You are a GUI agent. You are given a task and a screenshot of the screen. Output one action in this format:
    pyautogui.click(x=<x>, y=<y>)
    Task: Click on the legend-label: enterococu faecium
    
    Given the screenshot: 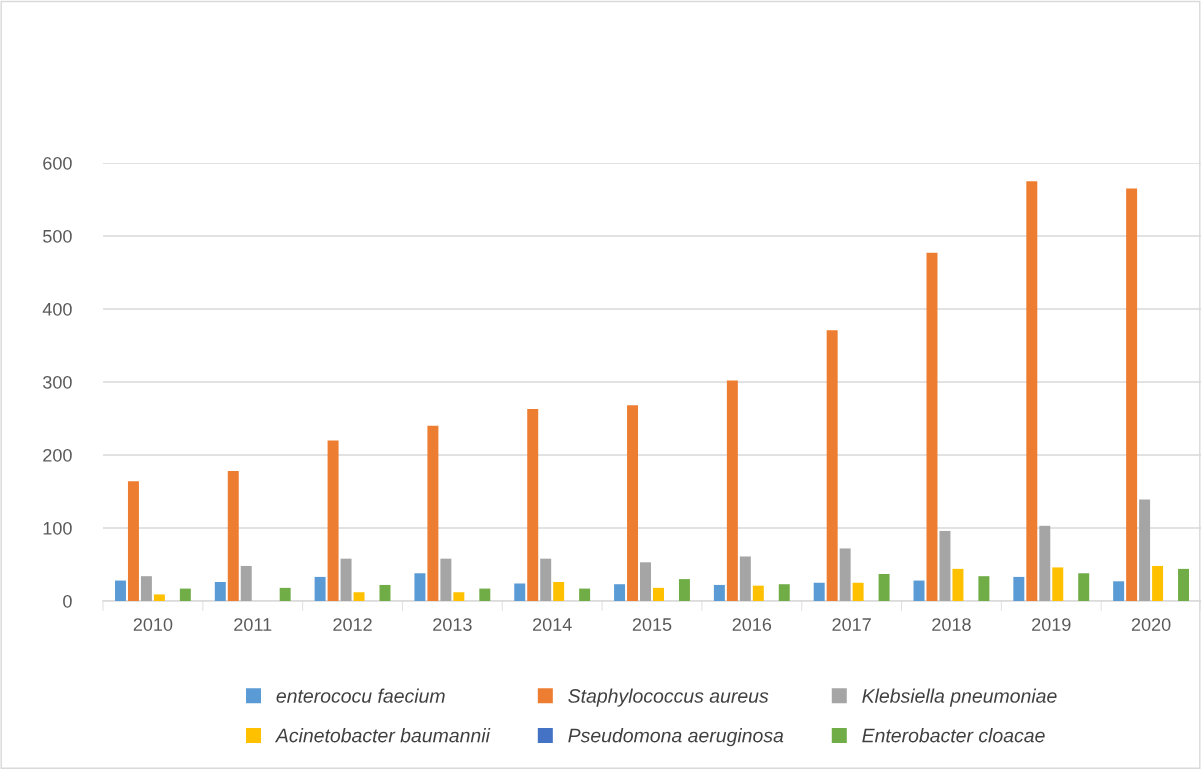 What is the action you would take?
    pyautogui.click(x=360, y=695)
    